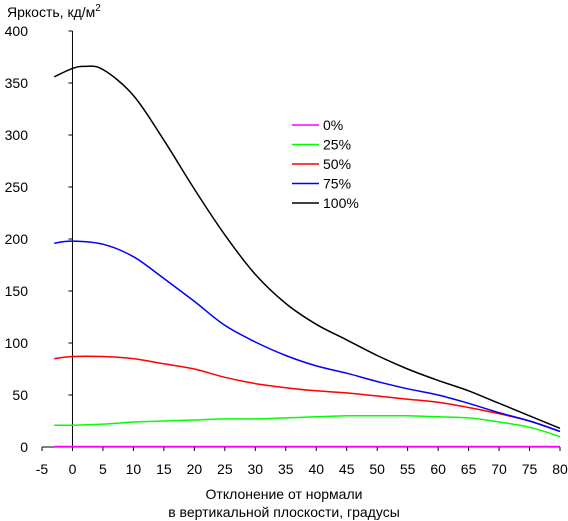 Image resolution: width=568 pixels, height=521 pixels. Describe the element at coordinates (17, 343) in the screenshot. I see `y-tick-label: 100` at that location.